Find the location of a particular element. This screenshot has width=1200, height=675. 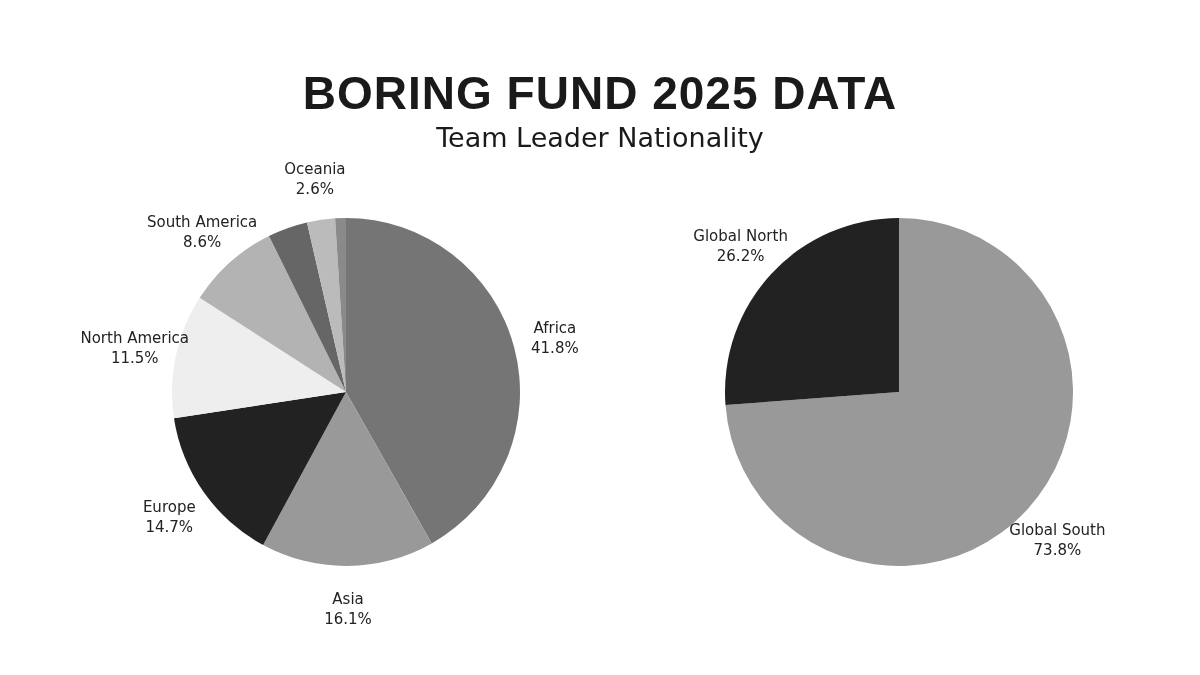

data-label: 16.1% is located at coordinates (348, 618).